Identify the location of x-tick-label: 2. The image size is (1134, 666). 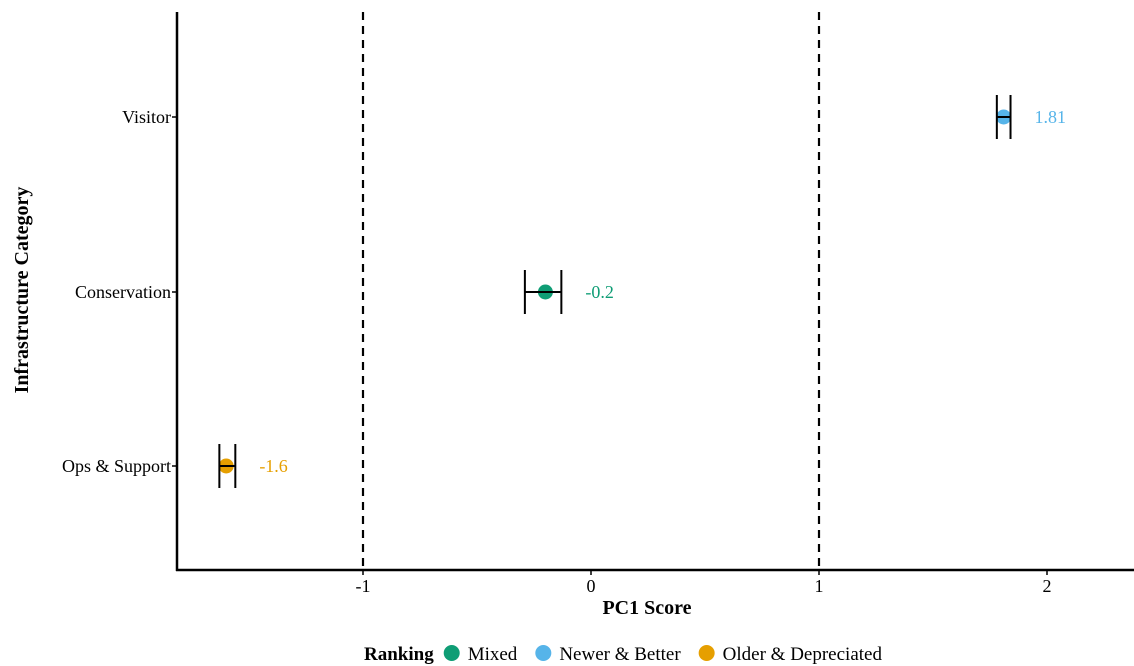
(1047, 586).